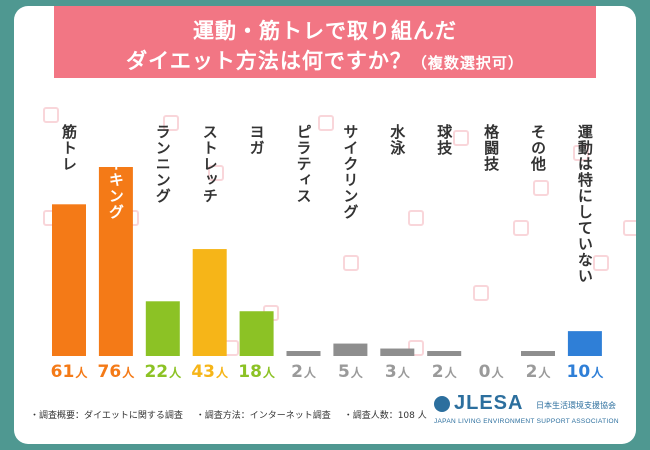  What do you see at coordinates (309, 373) in the screenshot?
I see `value-unit-5: 人` at bounding box center [309, 373].